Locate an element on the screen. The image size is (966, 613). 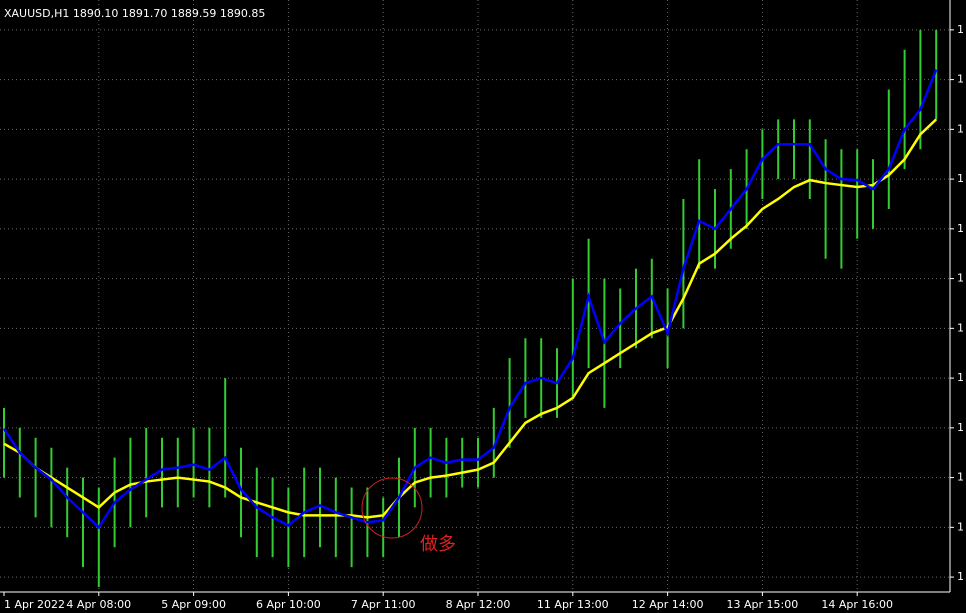
x-tick-label: 14 Apr 16:00 is located at coordinates (857, 604).